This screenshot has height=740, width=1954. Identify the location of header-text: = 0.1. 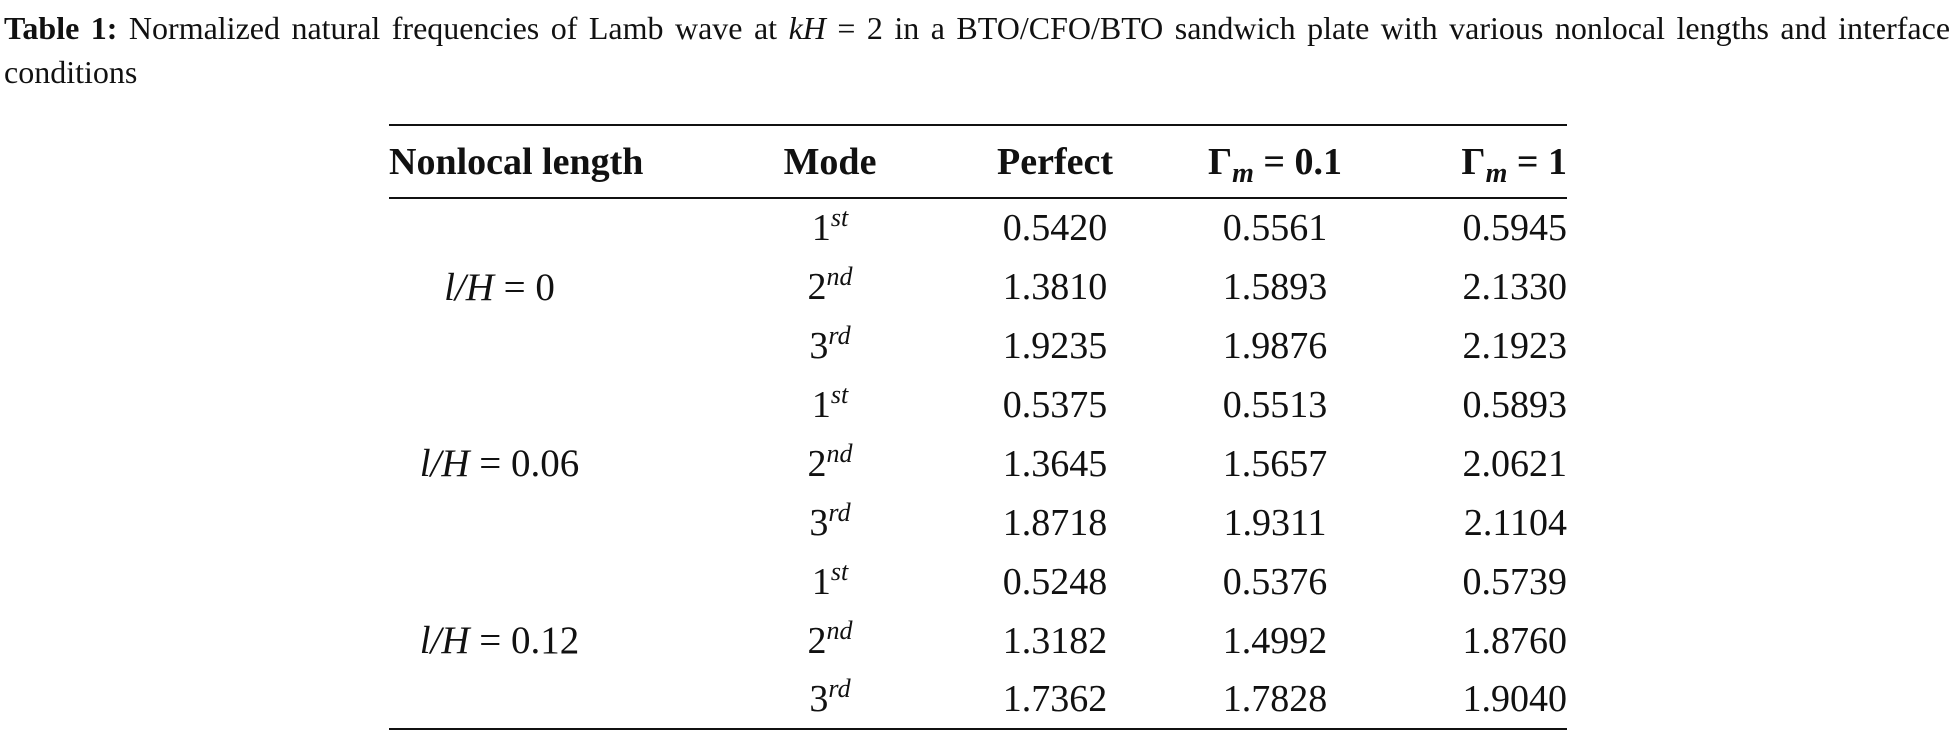
(1298, 161).